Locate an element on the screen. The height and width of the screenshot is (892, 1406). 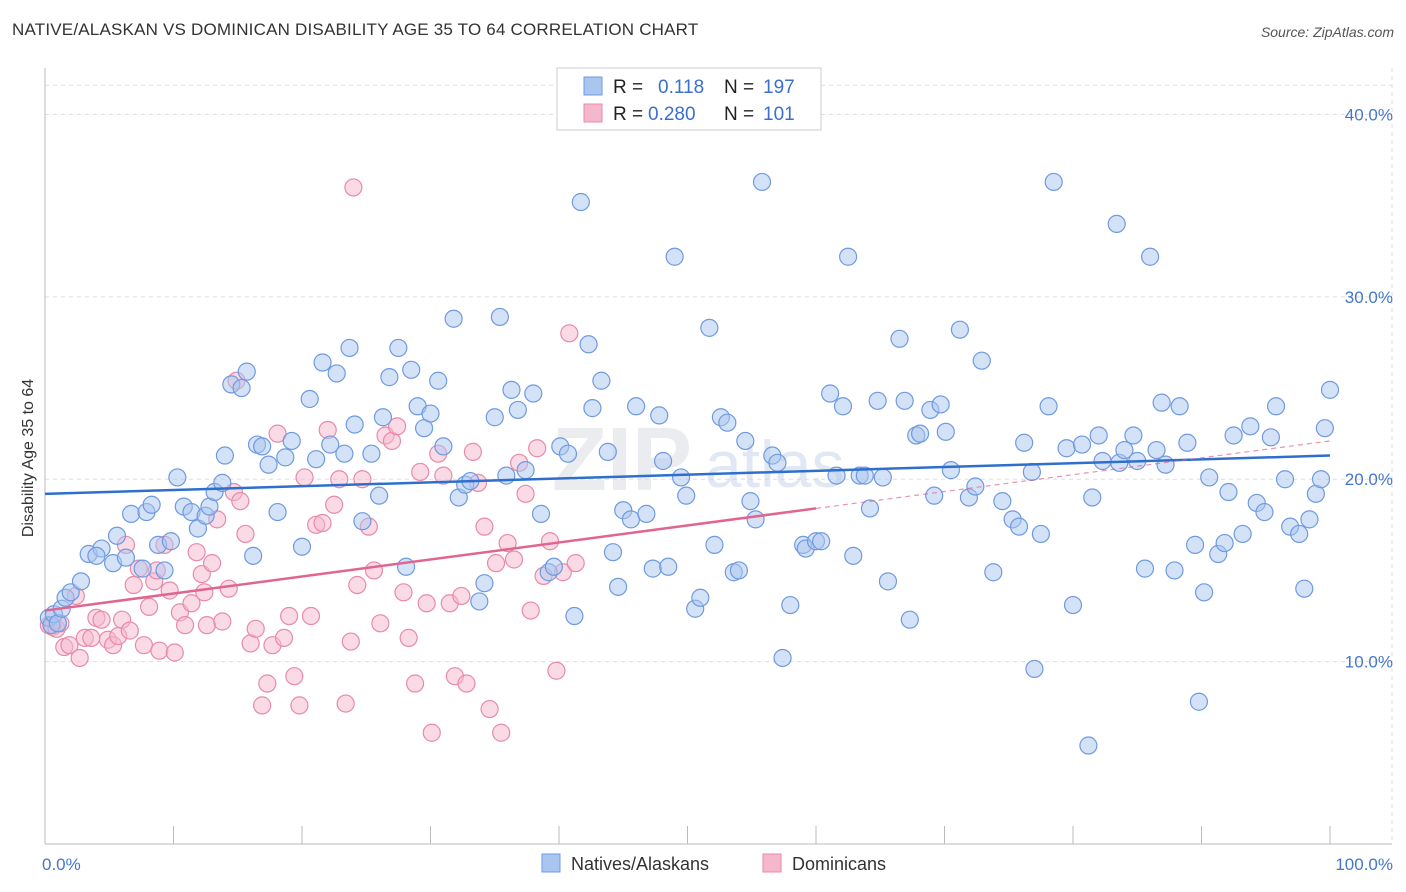
x-tick-label-min: 0.0% is located at coordinates (61, 864).